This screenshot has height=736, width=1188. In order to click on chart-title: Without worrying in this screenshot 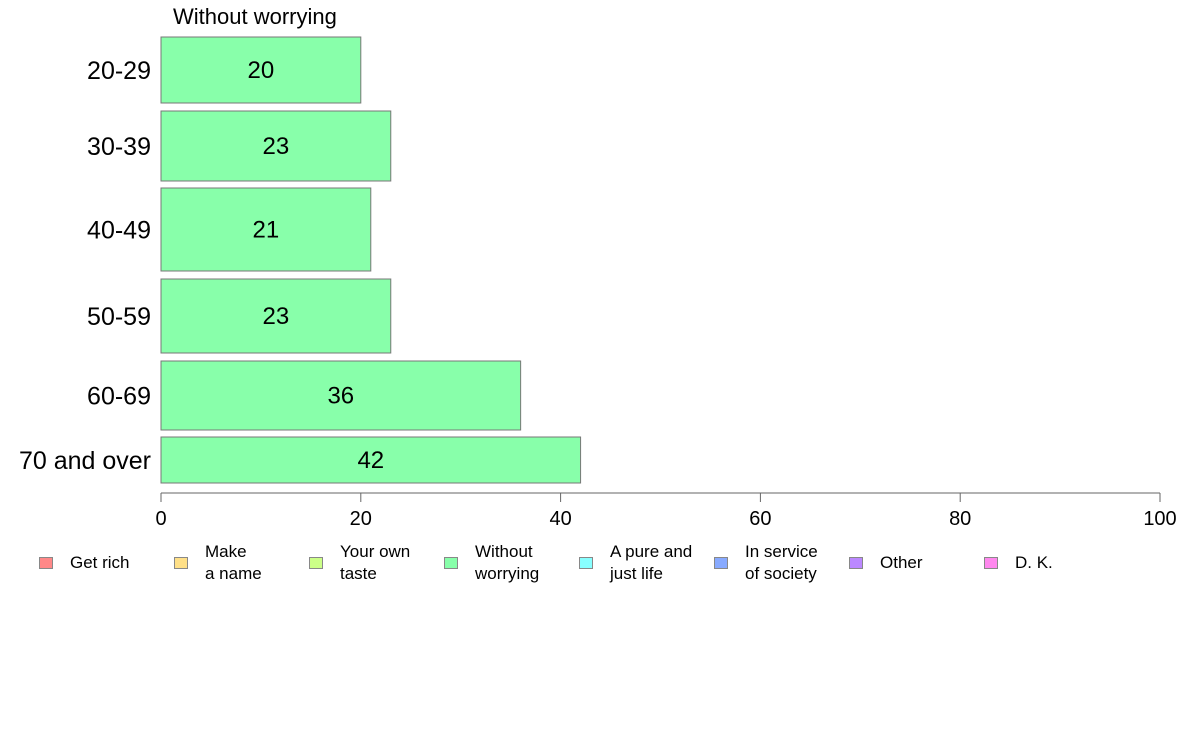, I will do `click(255, 16)`.